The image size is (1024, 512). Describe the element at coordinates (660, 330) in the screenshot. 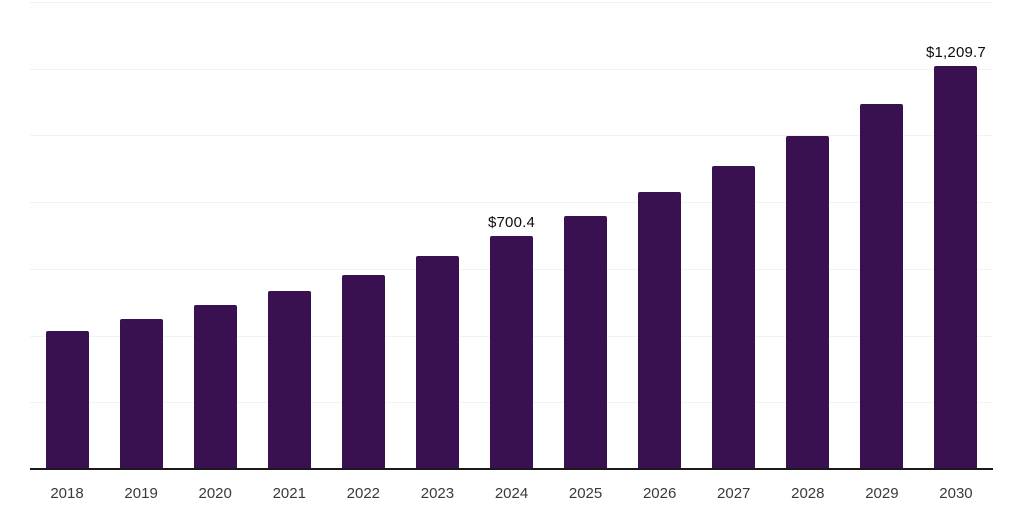

I see `bar-2026` at that location.